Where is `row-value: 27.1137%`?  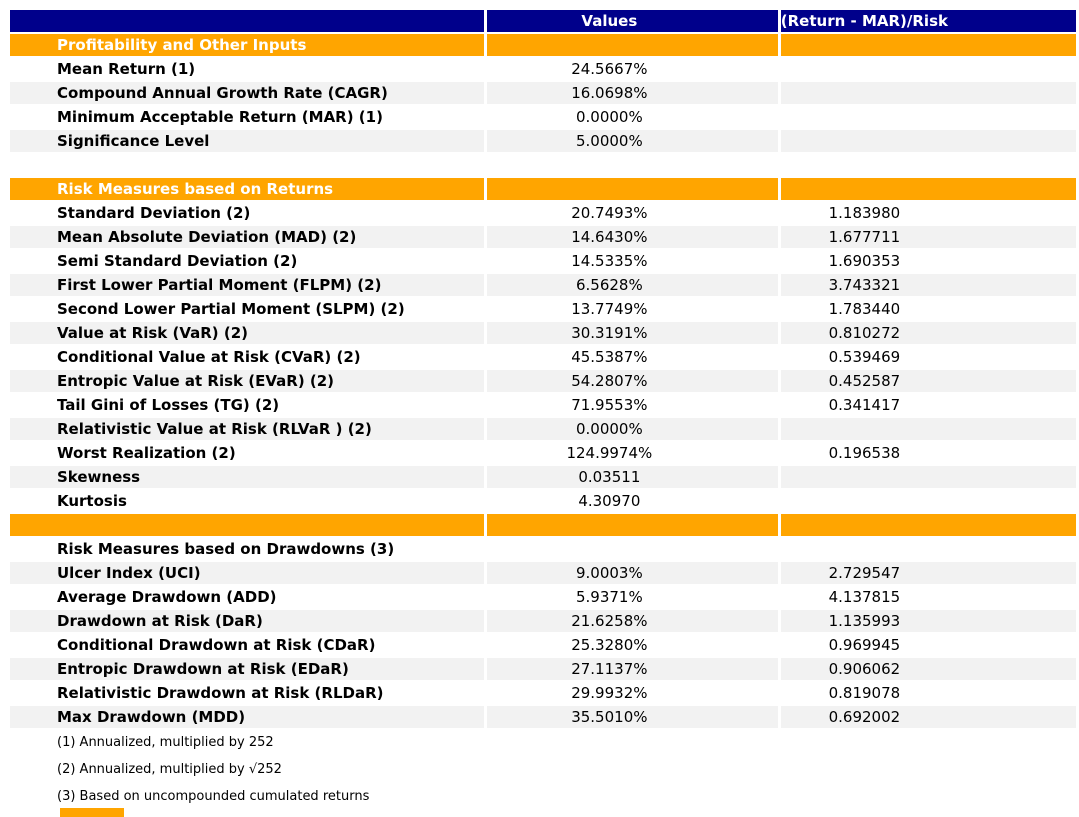
row-value: 27.1137% is located at coordinates (632, 669).